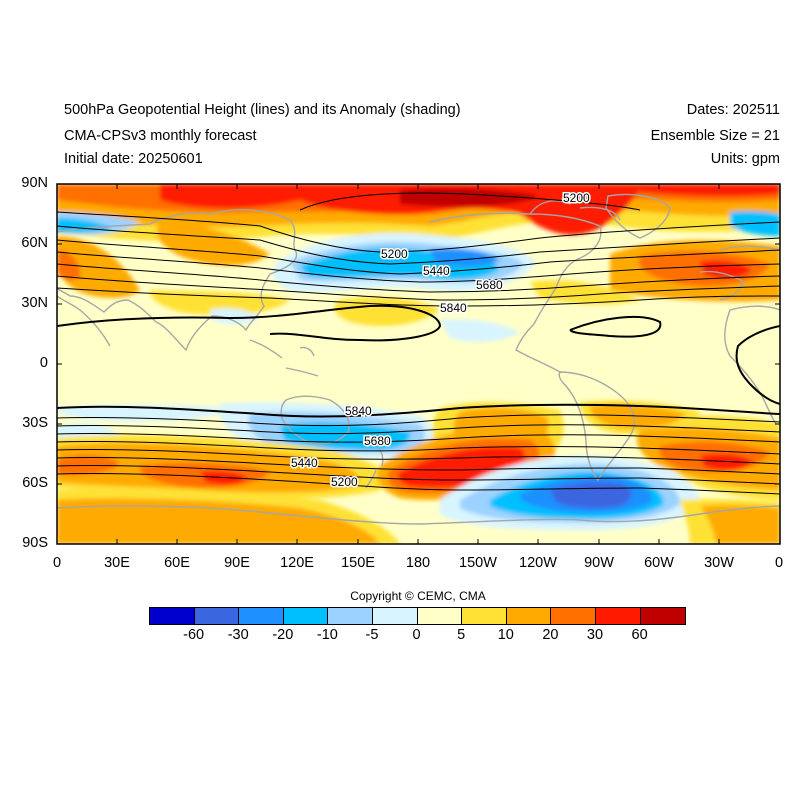 Image resolution: width=800 pixels, height=800 pixels. Describe the element at coordinates (418, 563) in the screenshot. I see `lon-tick-label: 180` at that location.